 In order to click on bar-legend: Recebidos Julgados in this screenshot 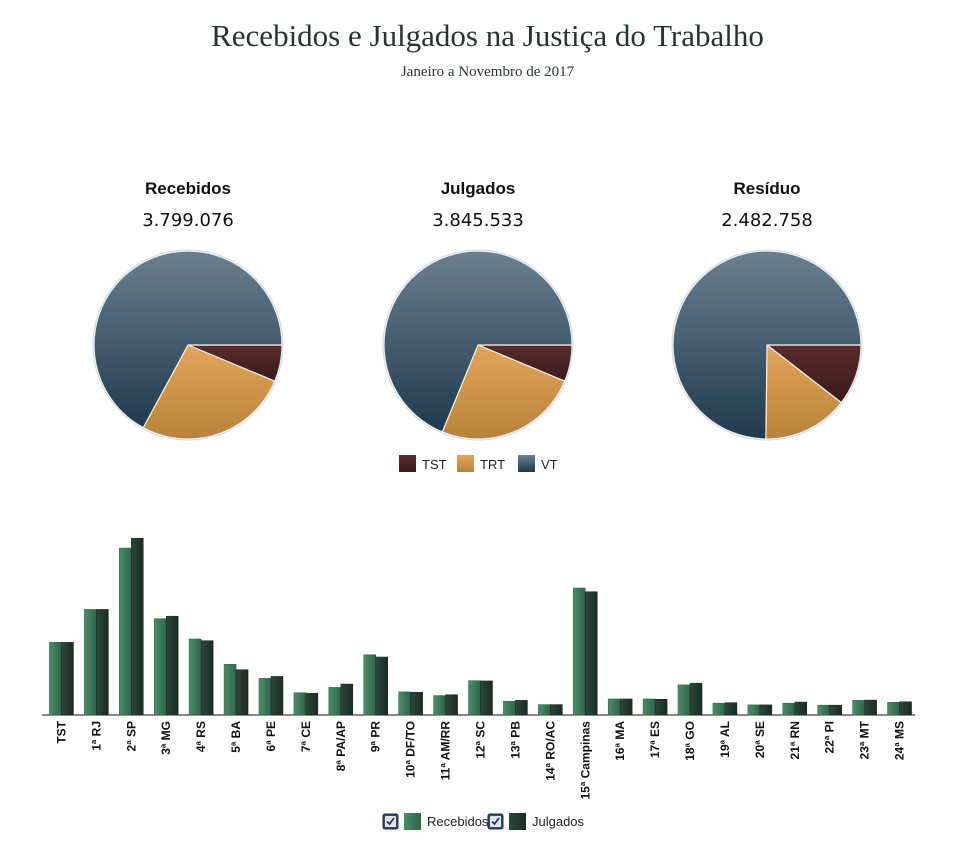, I will do `click(483, 821)`.